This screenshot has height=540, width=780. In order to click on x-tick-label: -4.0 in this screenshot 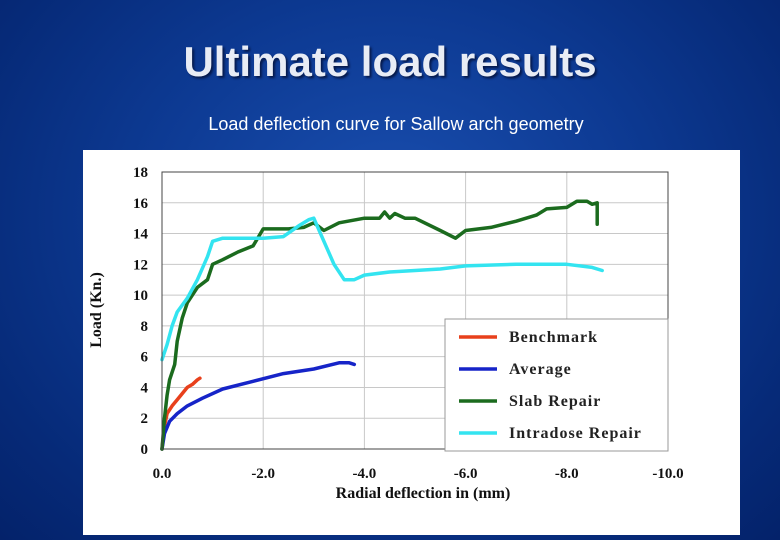, I will do `click(365, 474)`.